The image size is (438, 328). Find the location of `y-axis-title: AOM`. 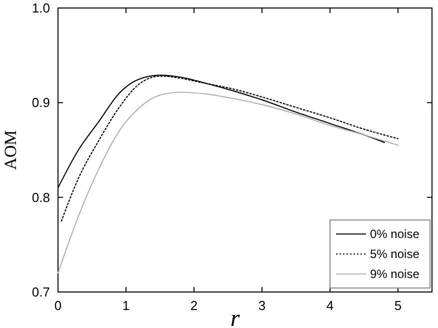

y-axis-title: AOM is located at coordinates (10, 150).